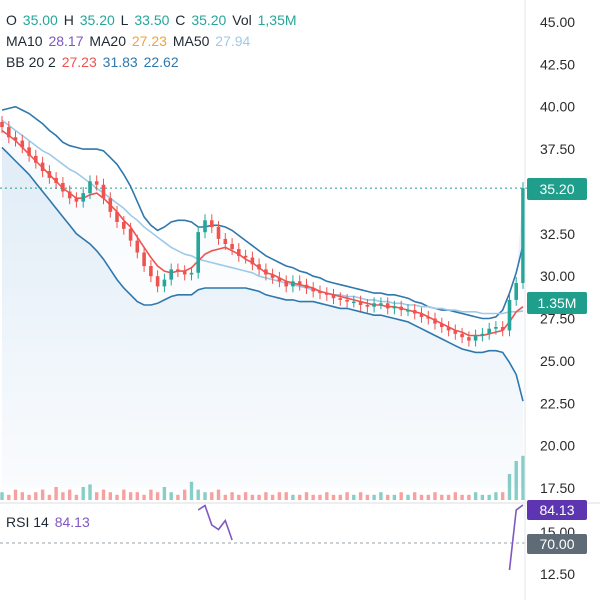 The image size is (600, 600). I want to click on high-label: H, so click(68, 20).